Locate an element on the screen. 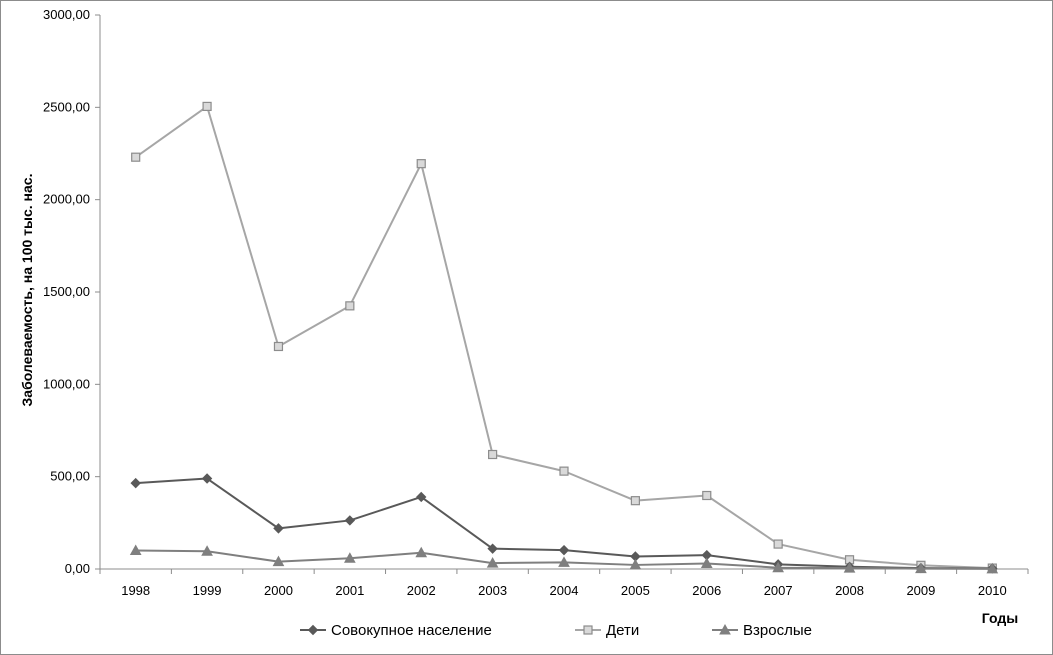 Image resolution: width=1053 pixels, height=655 pixels. x-tick-label: 2001 is located at coordinates (349, 590).